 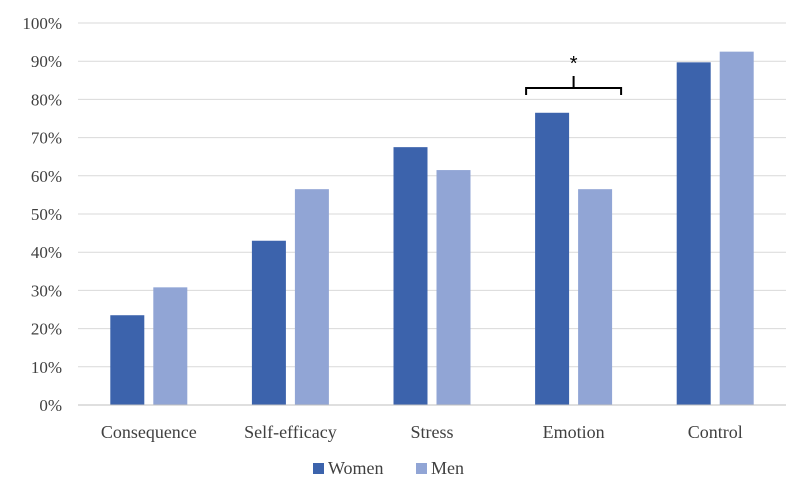 What do you see at coordinates (574, 85) in the screenshot?
I see `significance-bracket` at bounding box center [574, 85].